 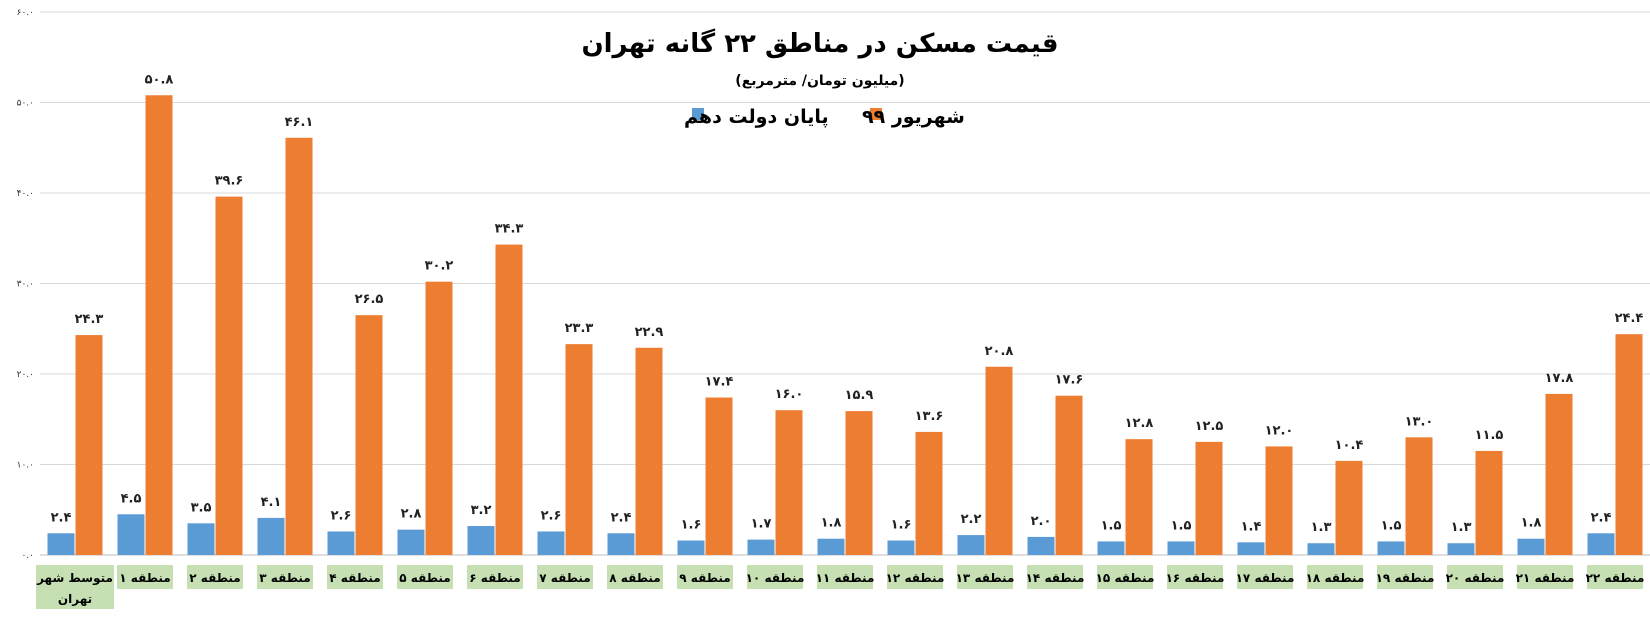 I want to click on data-label-shahrivar-99: ۲۴.۳, so click(x=89, y=319).